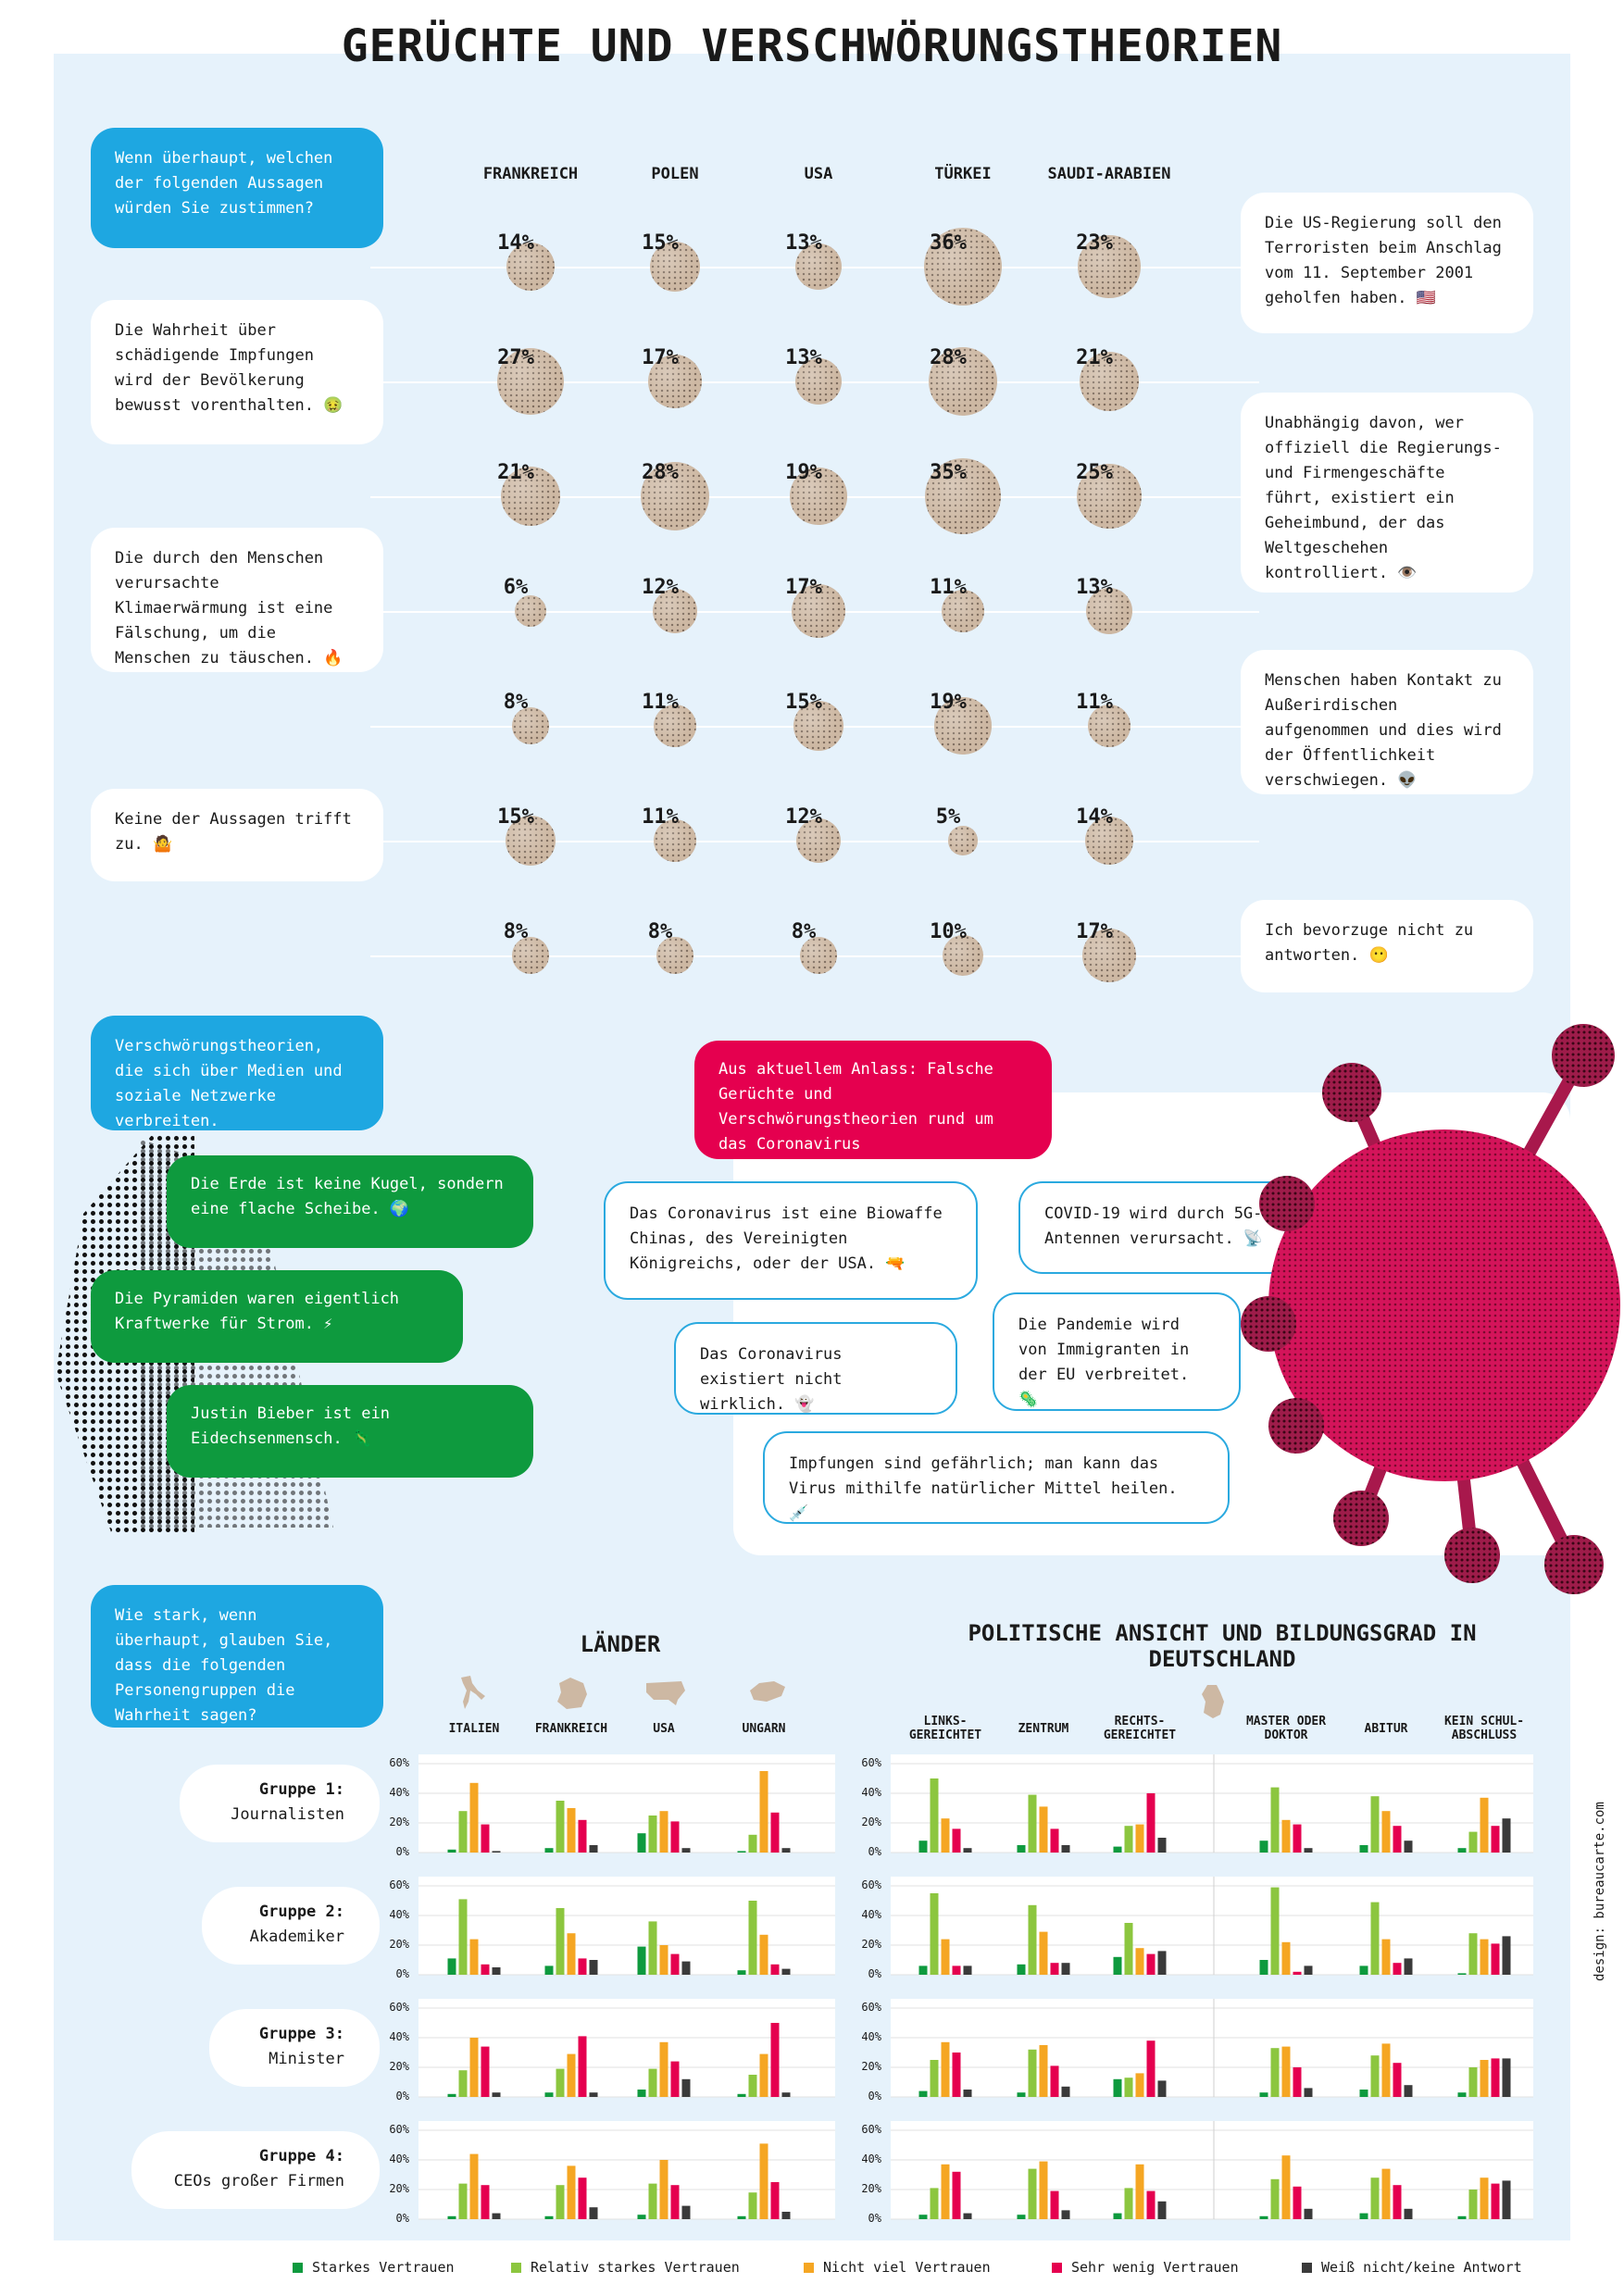 Image resolution: width=1624 pixels, height=2296 pixels. Describe the element at coordinates (945, 1728) in the screenshot. I see `col-label-links: LINKS-GEREICHTET` at that location.